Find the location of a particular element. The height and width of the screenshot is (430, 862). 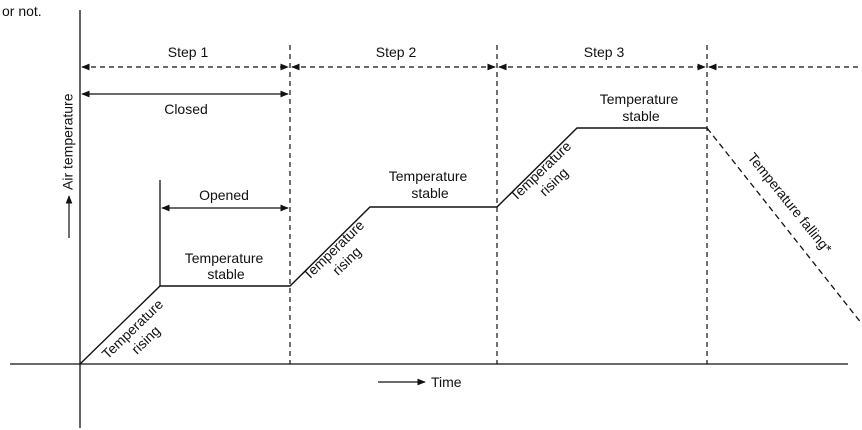

stable-label-1-line-2: stable is located at coordinates (226, 274).